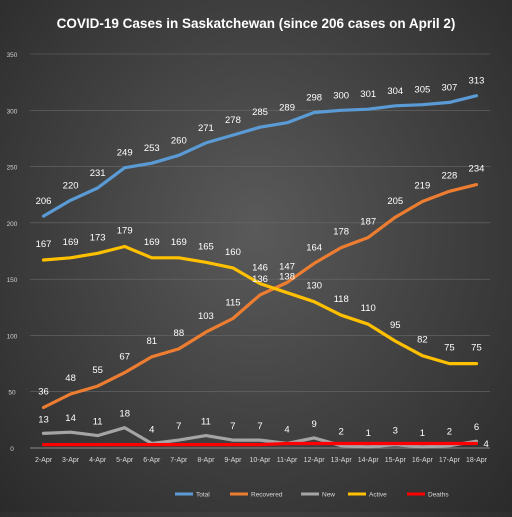  I want to click on x-tick-label: 10-Apr, so click(260, 460).